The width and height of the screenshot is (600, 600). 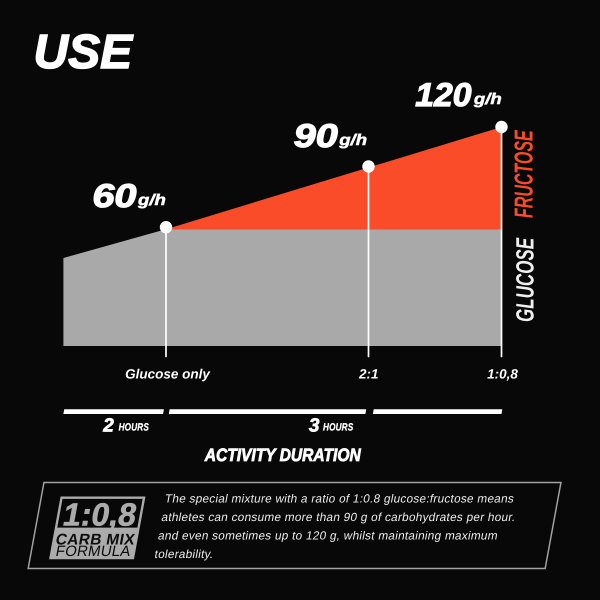 What do you see at coordinates (316, 135) in the screenshot?
I see `svg-text: 90` at bounding box center [316, 135].